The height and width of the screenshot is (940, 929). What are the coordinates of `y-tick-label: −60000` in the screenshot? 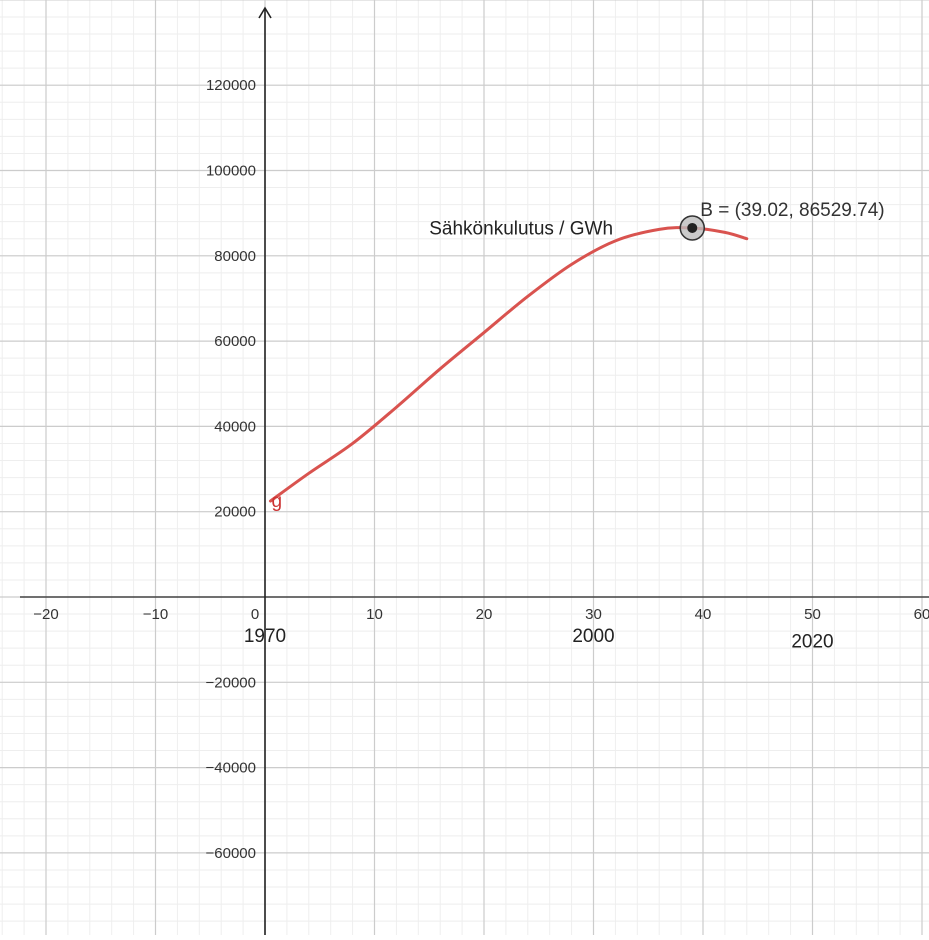 It's located at (231, 853).